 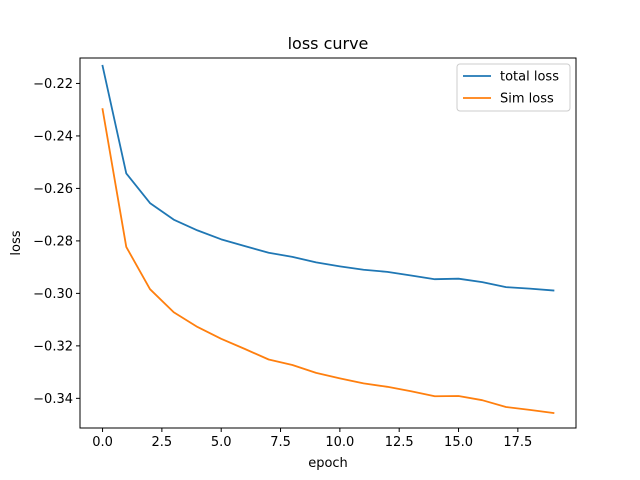 I want to click on x-tick-label: 12.5, so click(x=399, y=442).